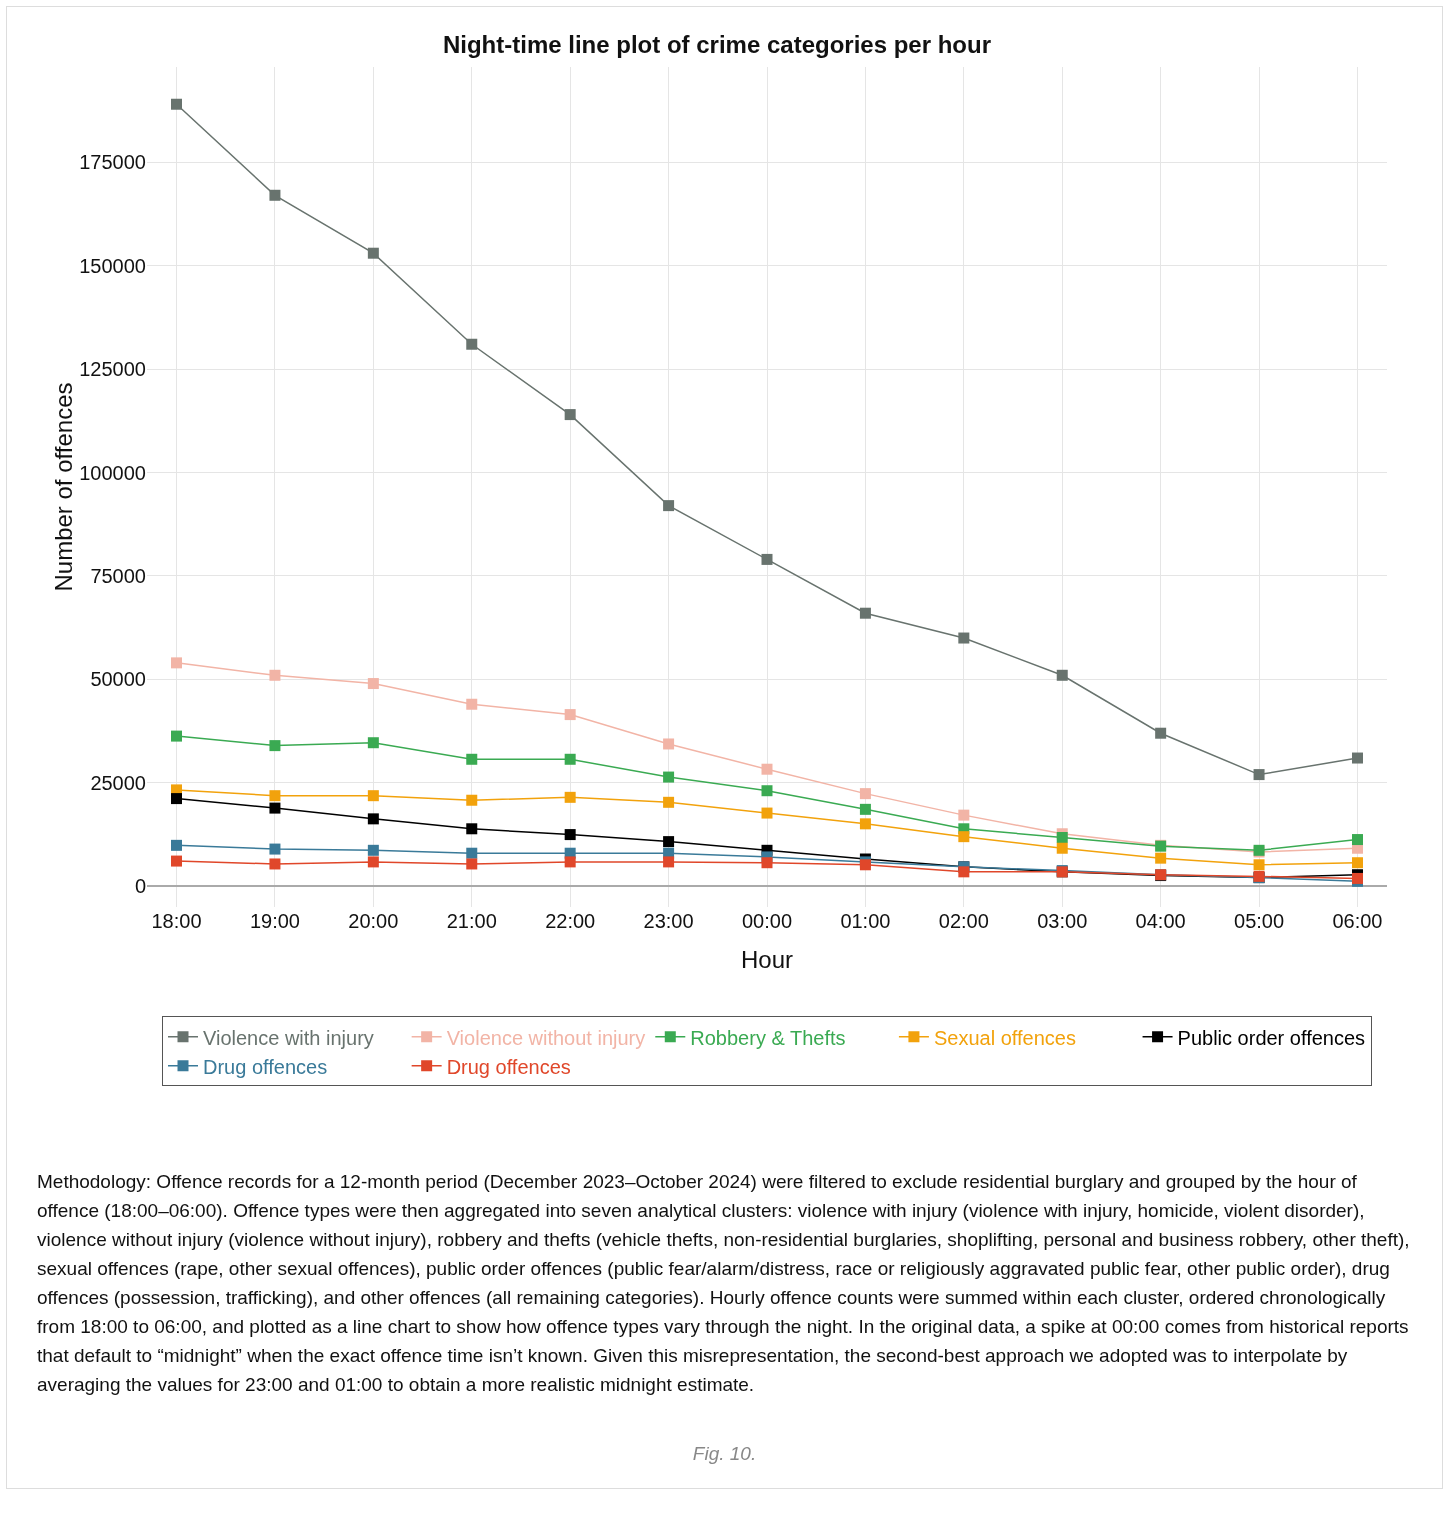 The height and width of the screenshot is (1526, 1451). What do you see at coordinates (1062, 921) in the screenshot?
I see `x-tick-label: 03:00` at bounding box center [1062, 921].